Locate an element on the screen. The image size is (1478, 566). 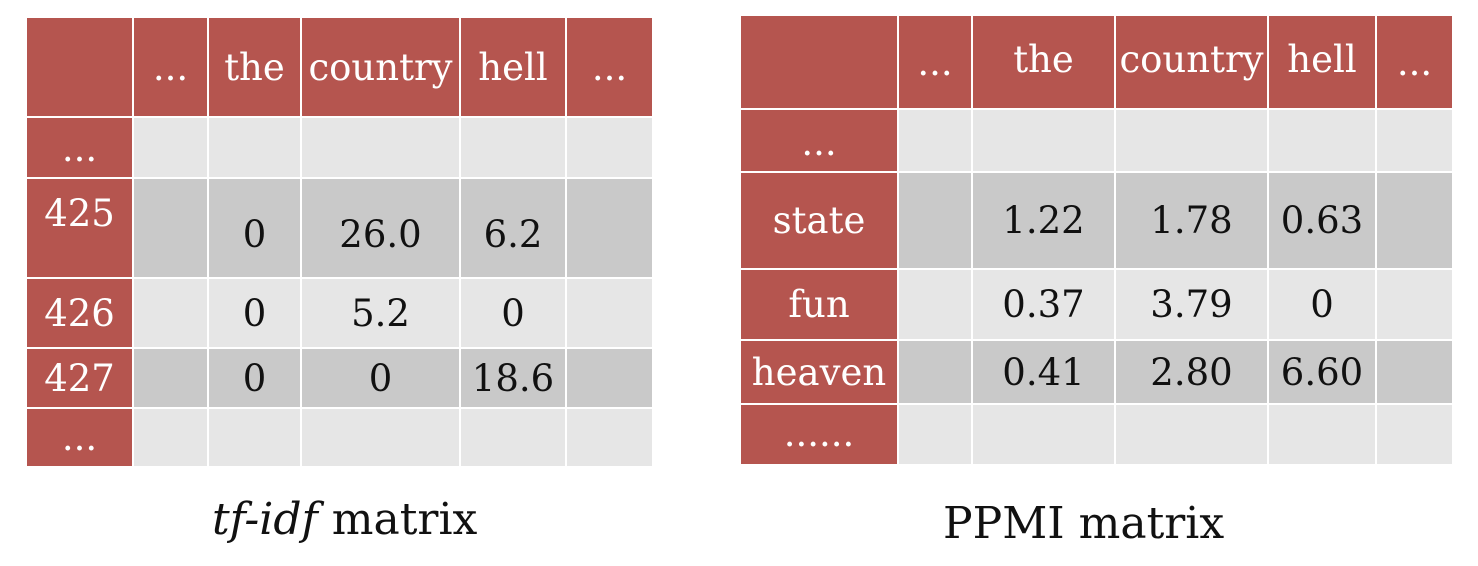
table-cell: 6.2 is located at coordinates (513, 228).